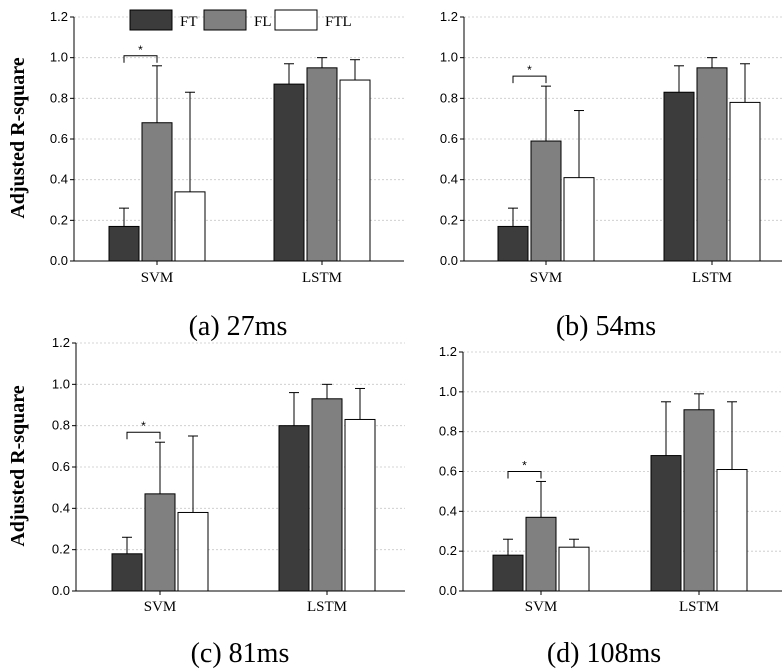 This screenshot has width=784, height=669. Describe the element at coordinates (189, 22) in the screenshot. I see `legend-label-ft: FT` at that location.